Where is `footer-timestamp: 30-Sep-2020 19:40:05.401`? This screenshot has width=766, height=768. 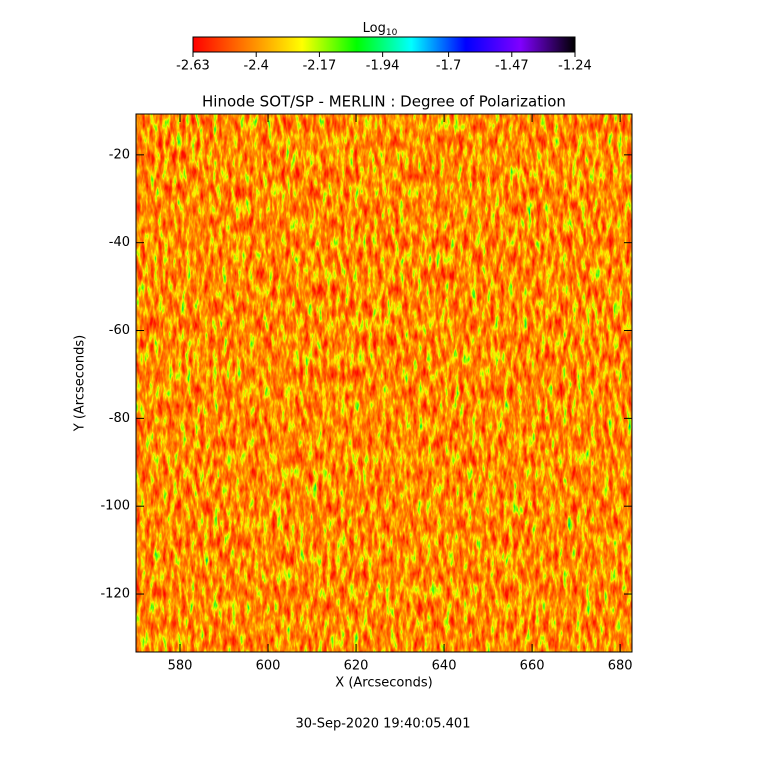
footer-timestamp: 30-Sep-2020 19:40:05.401 is located at coordinates (383, 724).